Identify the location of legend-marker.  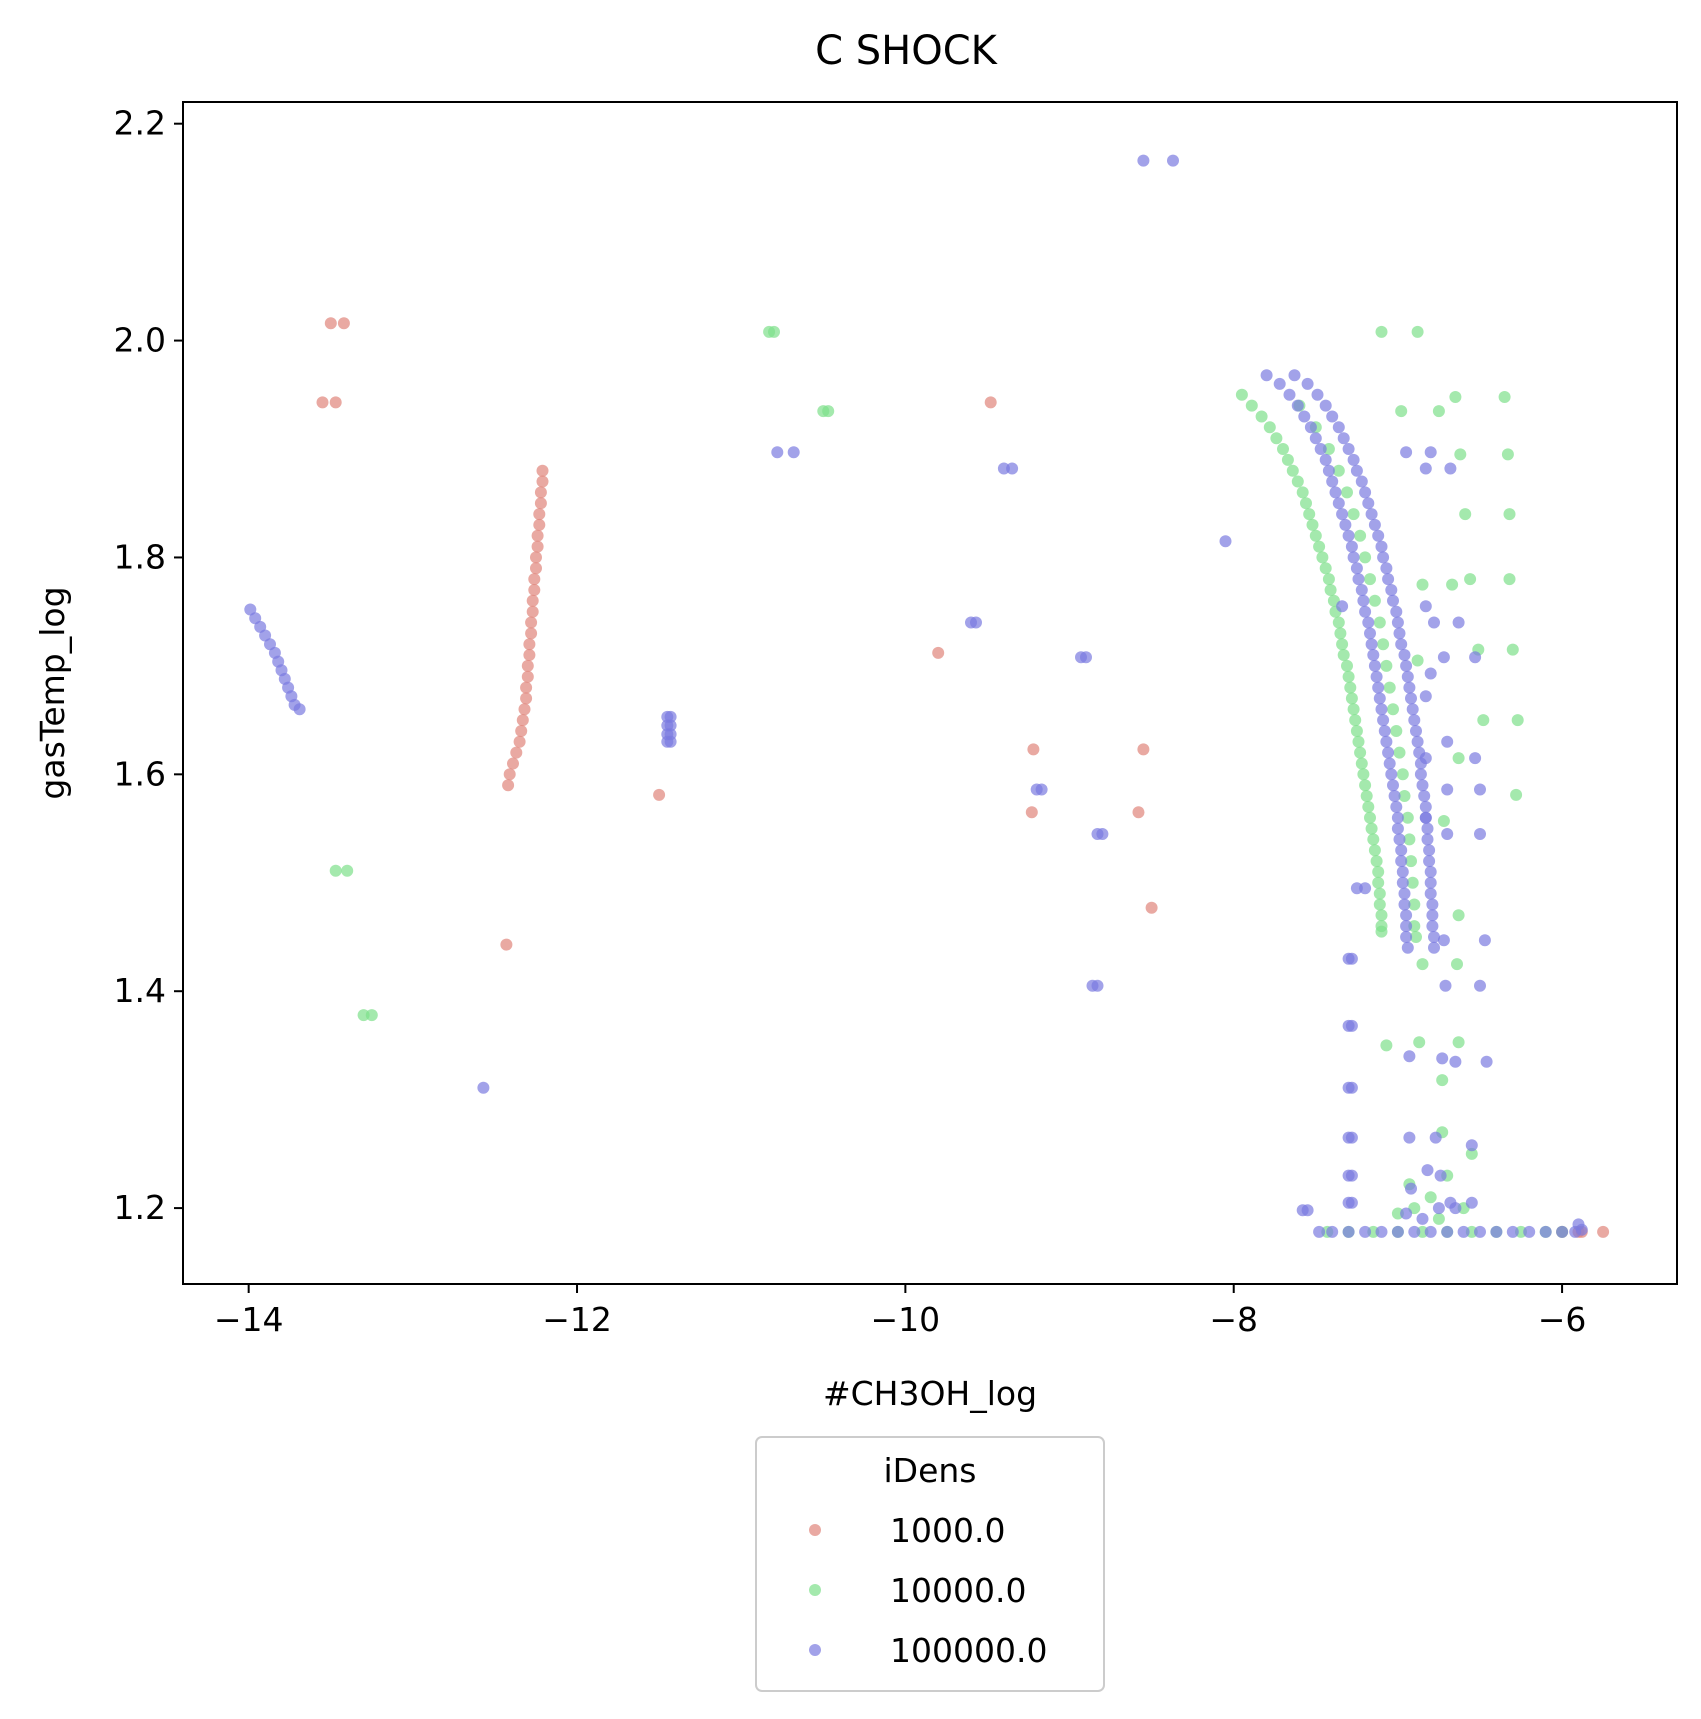
(815, 1650).